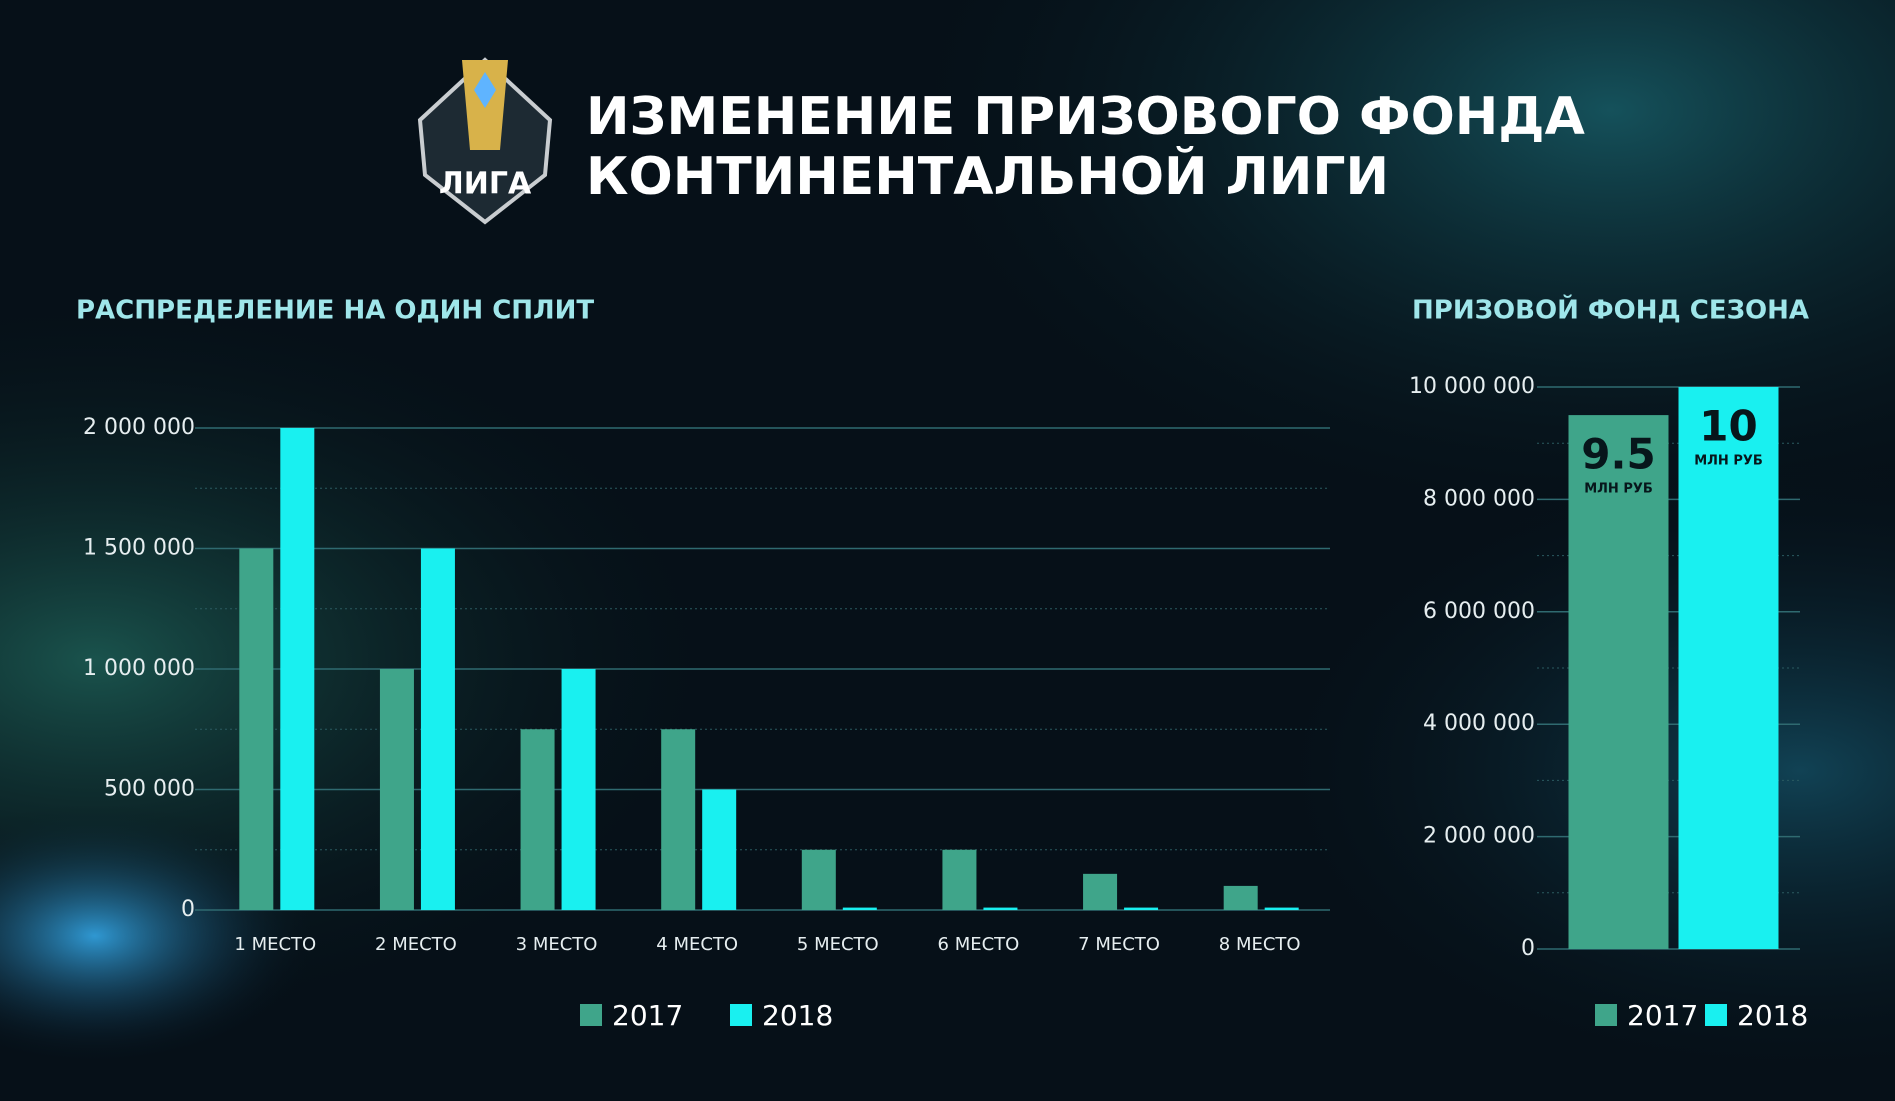 This screenshot has width=1895, height=1101. I want to click on title-line: КОНТИНЕНТАЛЬНОЙ ЛИГИ, so click(987, 176).